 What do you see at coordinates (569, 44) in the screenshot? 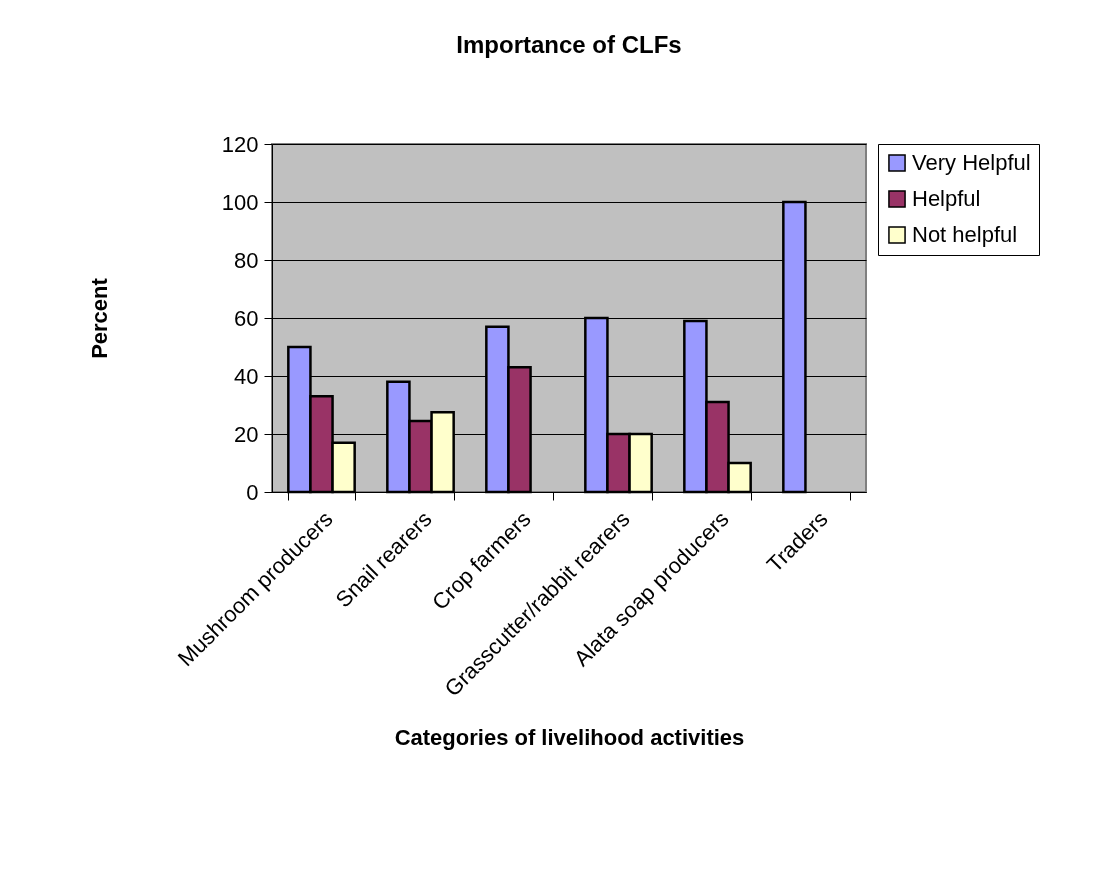
I see `chart-title: Importance of CLFs` at bounding box center [569, 44].